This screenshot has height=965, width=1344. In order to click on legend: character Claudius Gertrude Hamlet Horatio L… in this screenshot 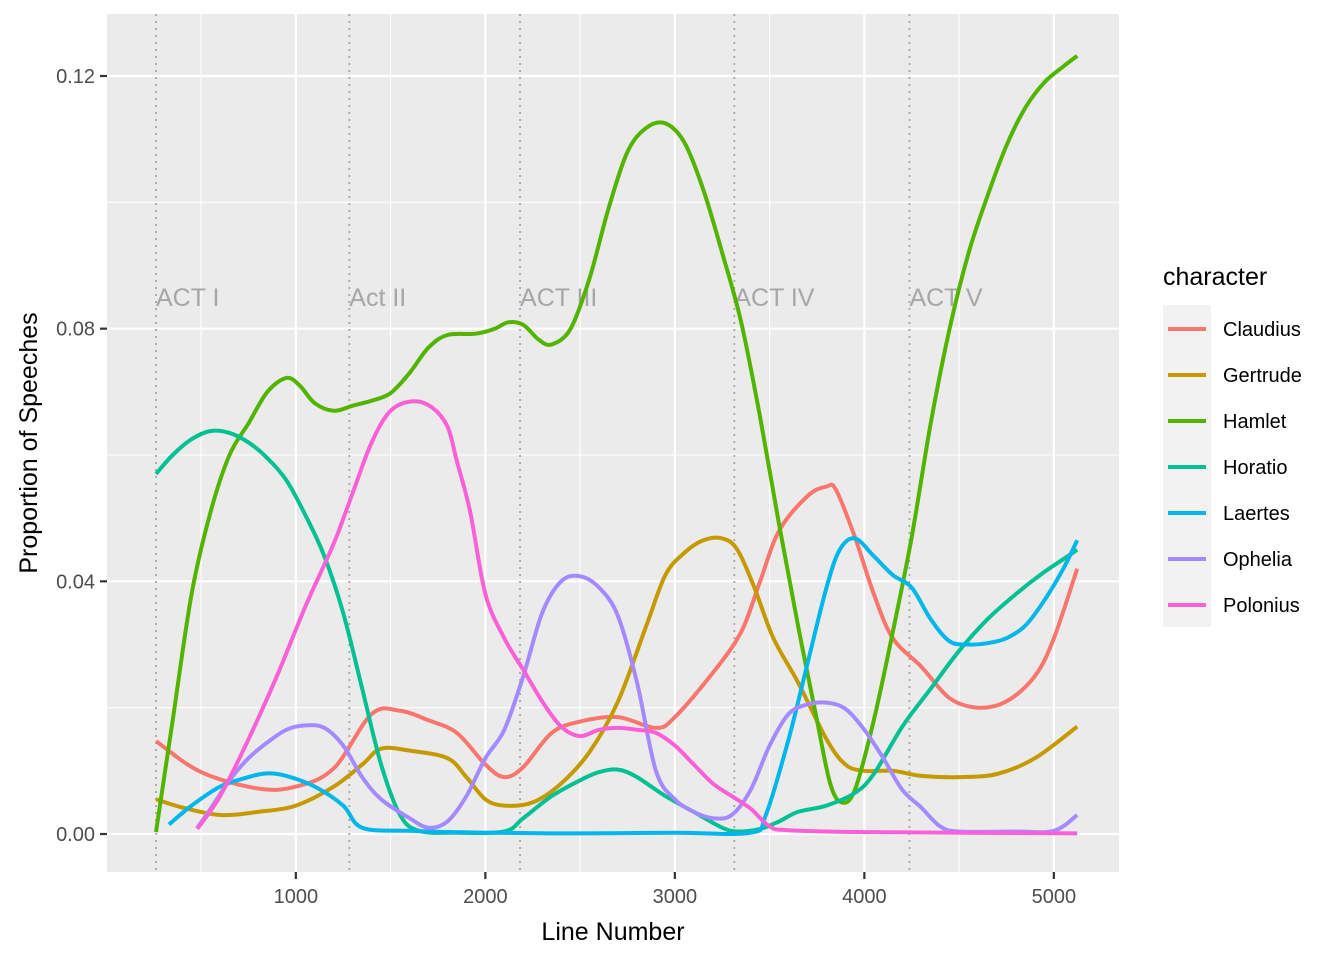, I will do `click(1232, 445)`.